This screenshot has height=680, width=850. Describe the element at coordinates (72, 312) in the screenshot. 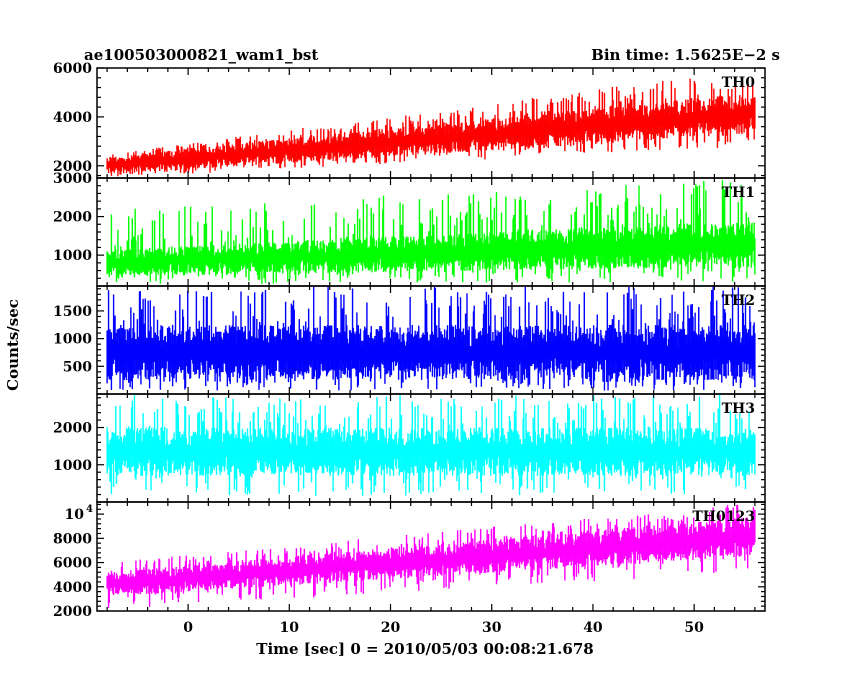

I see `y-tick-label: 1500` at that location.